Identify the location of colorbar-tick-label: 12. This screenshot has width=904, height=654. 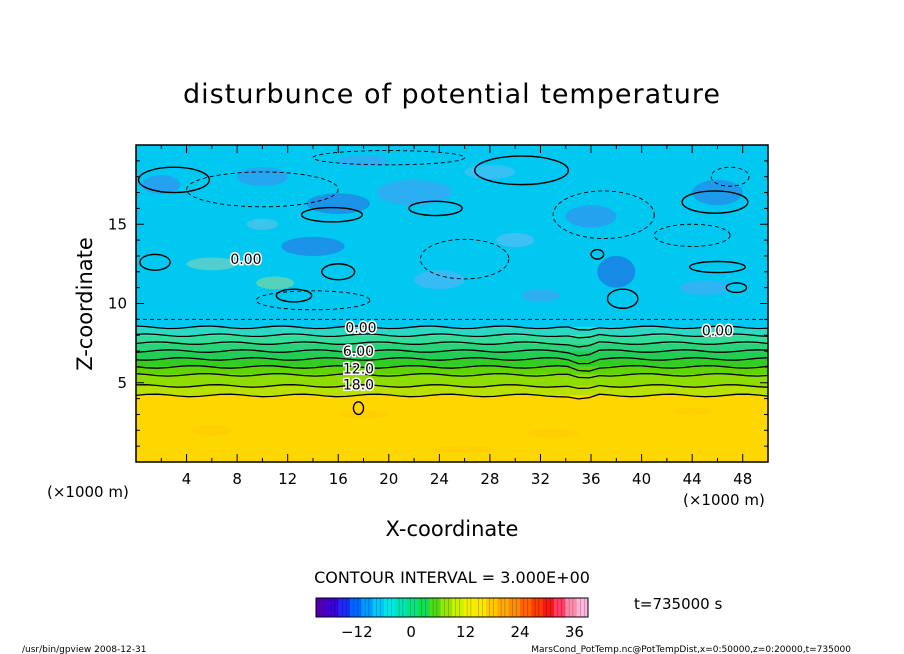
(465, 632).